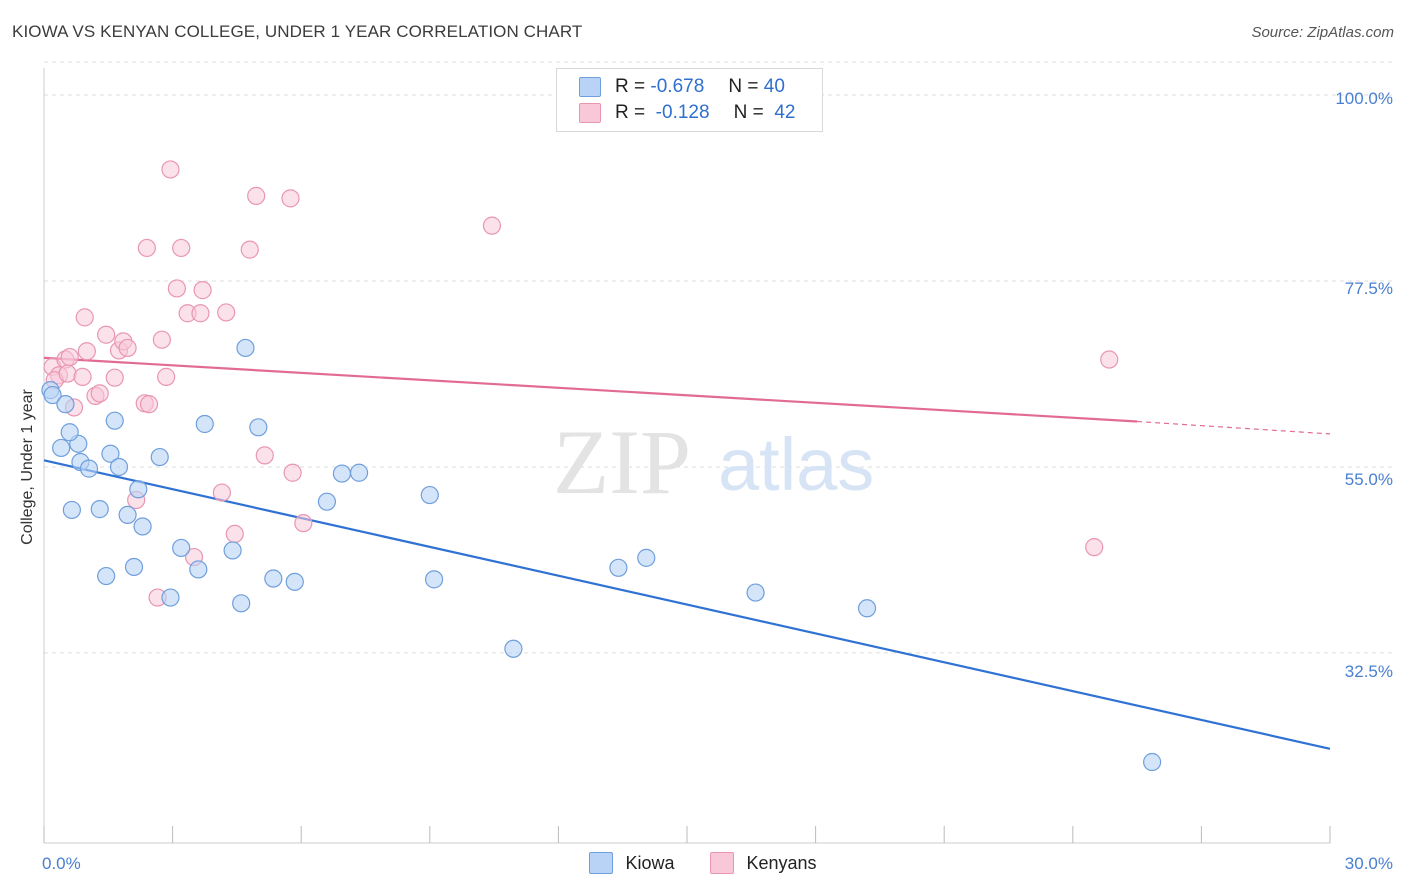 This screenshot has height=892, width=1406. I want to click on legend-row-kiowa: R = -0.678 N = 40, so click(682, 87).